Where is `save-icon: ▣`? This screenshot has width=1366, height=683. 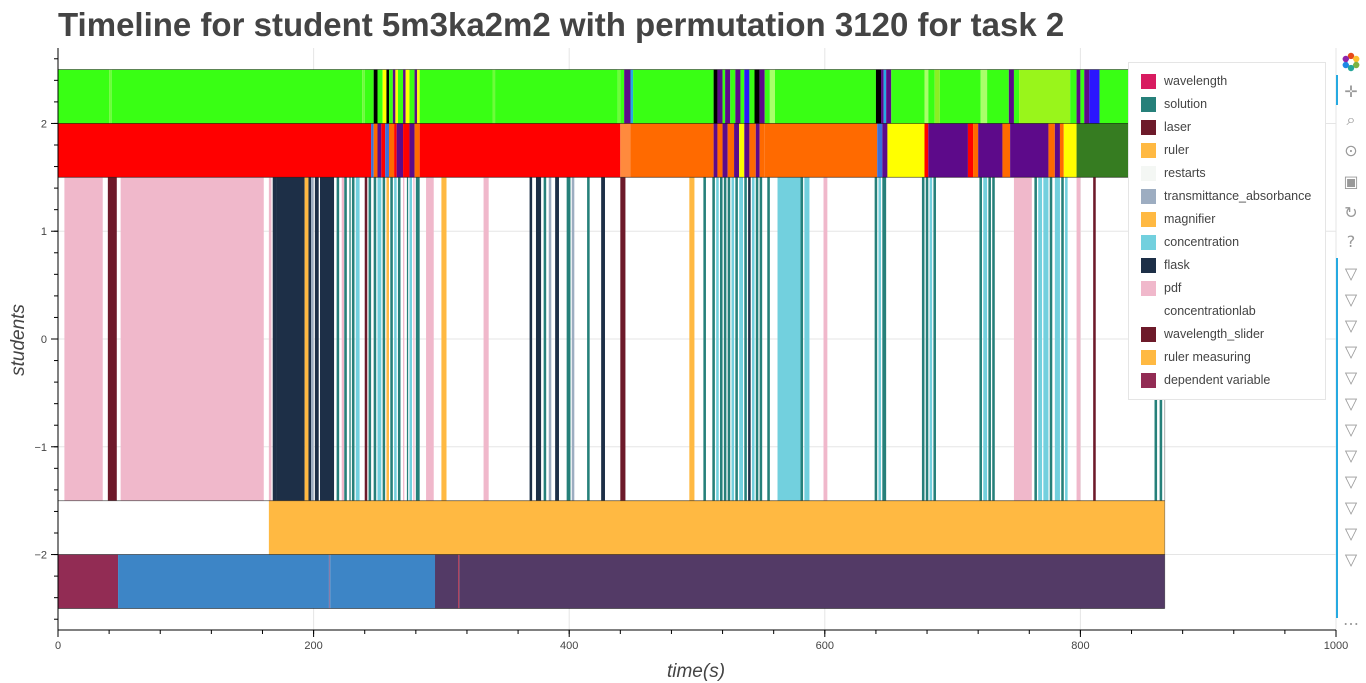 save-icon: ▣ is located at coordinates (1351, 181).